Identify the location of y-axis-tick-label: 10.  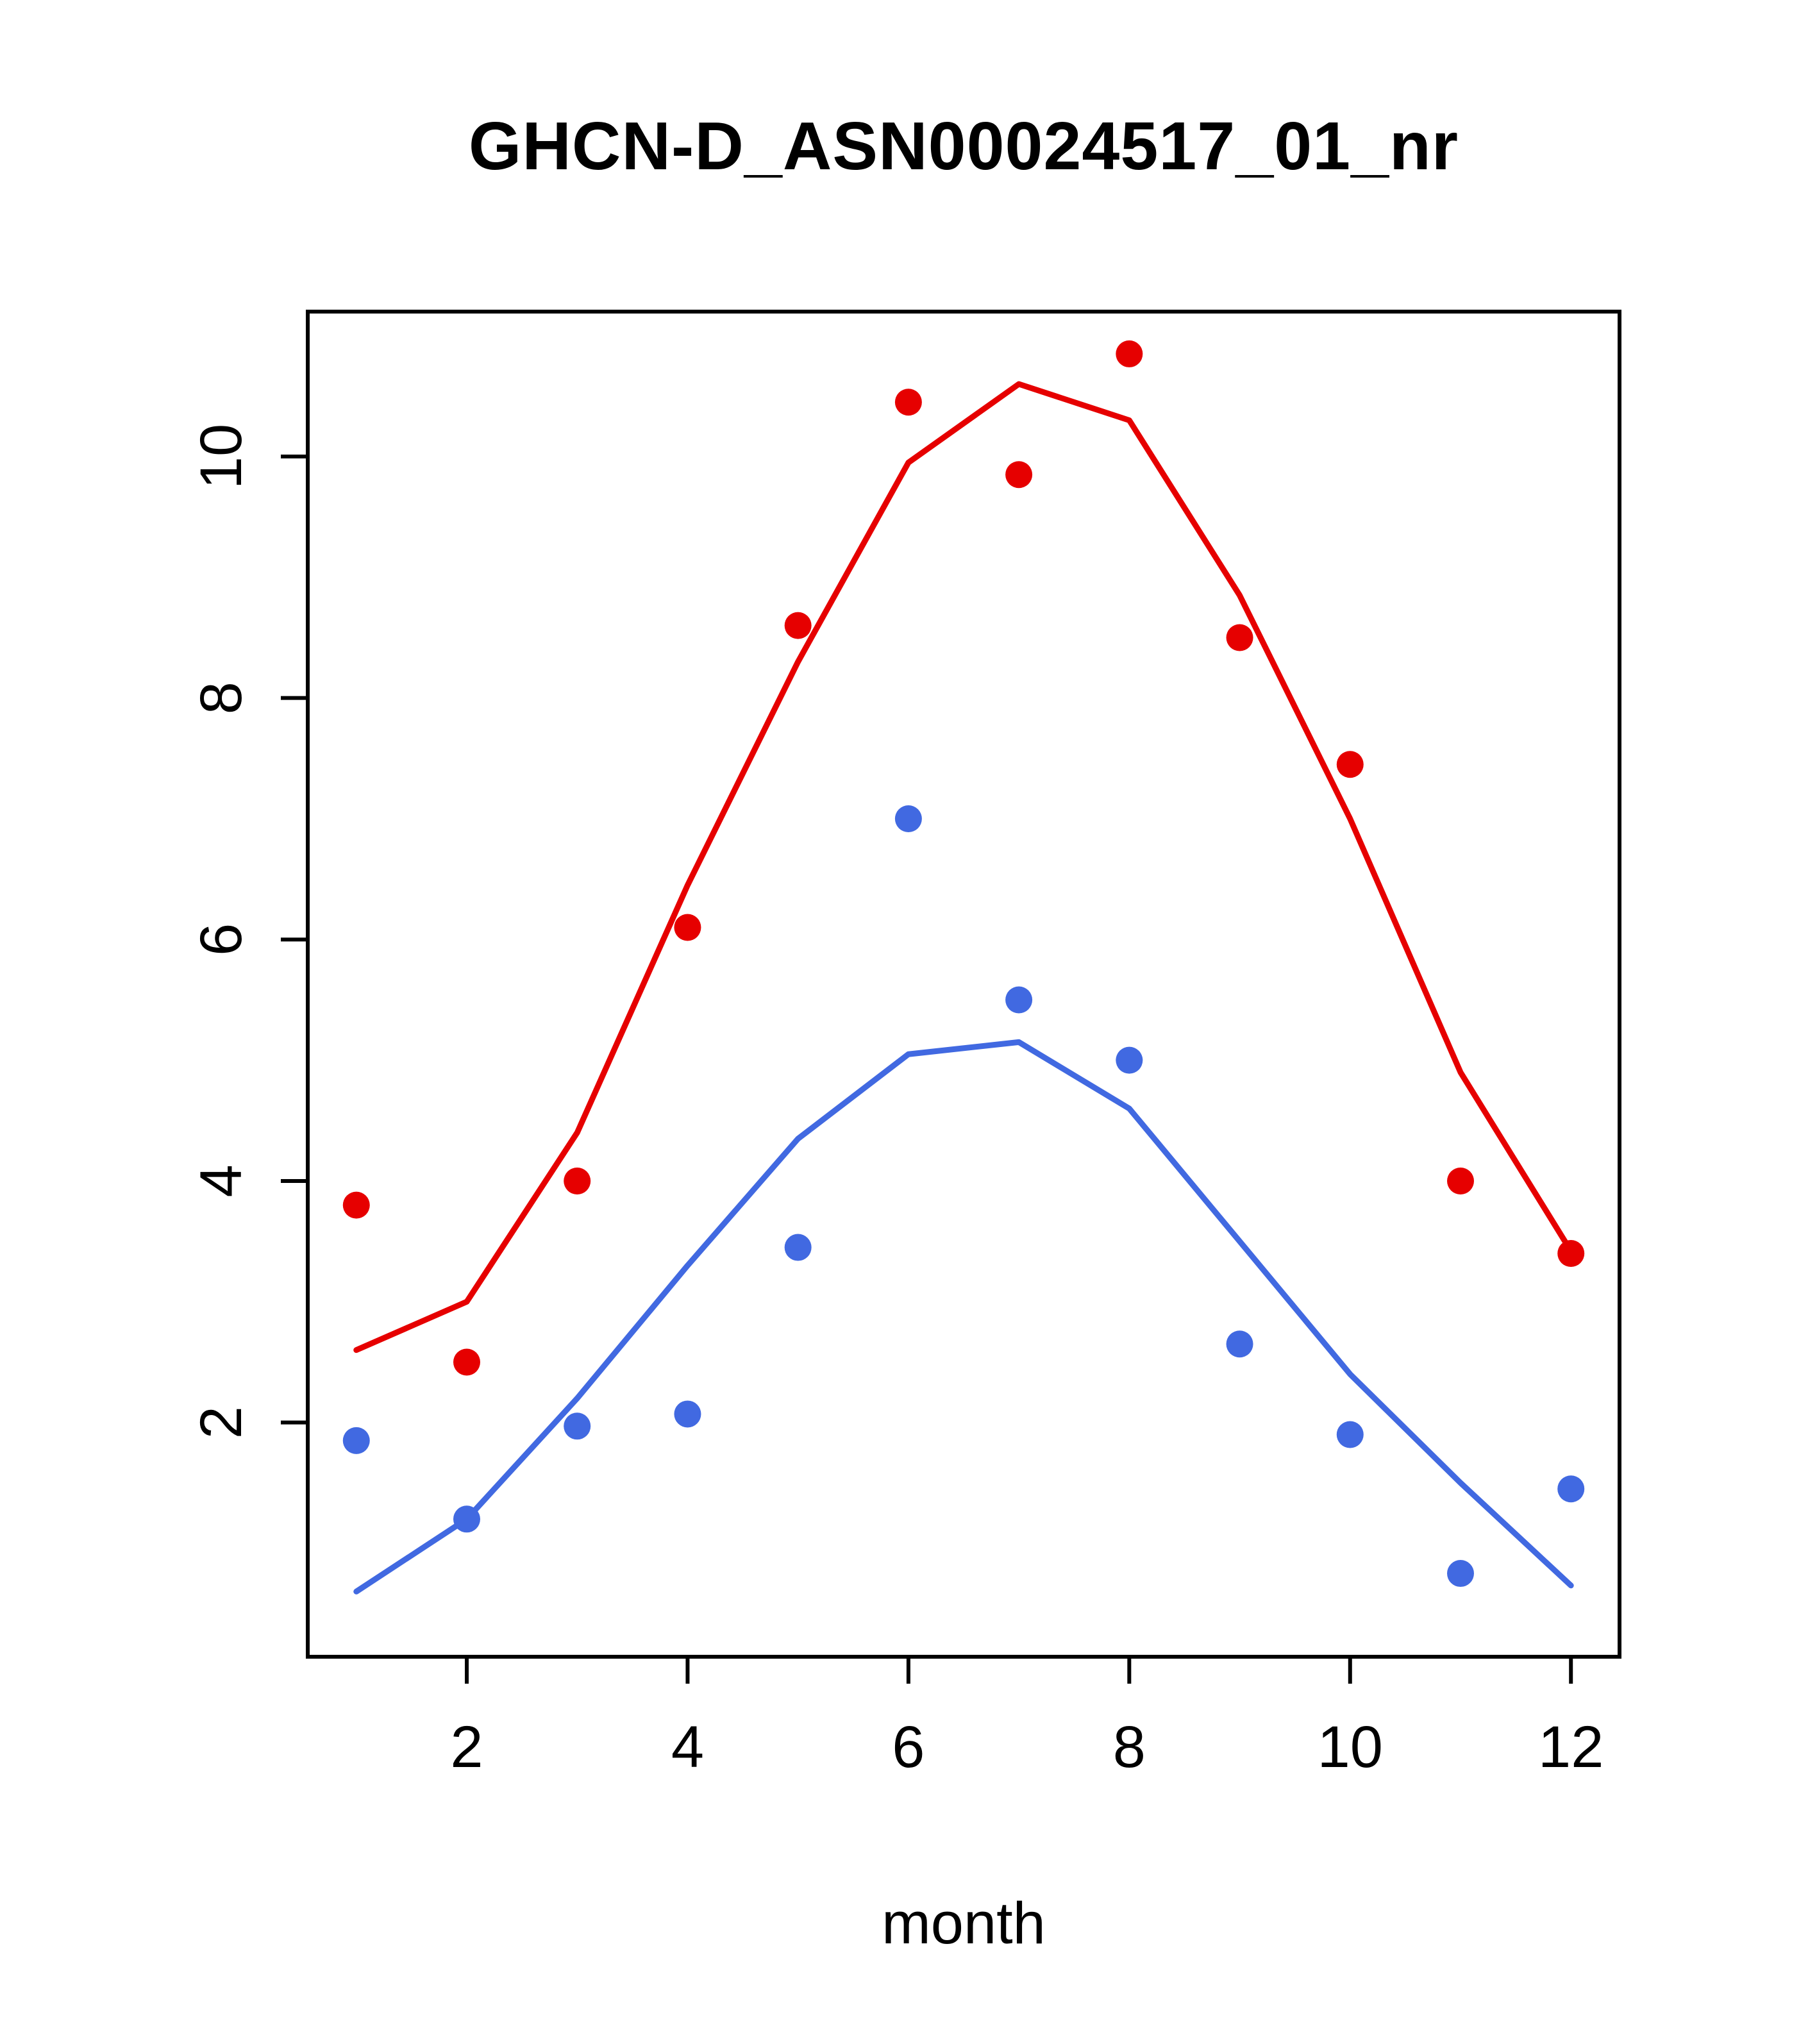
(221, 456).